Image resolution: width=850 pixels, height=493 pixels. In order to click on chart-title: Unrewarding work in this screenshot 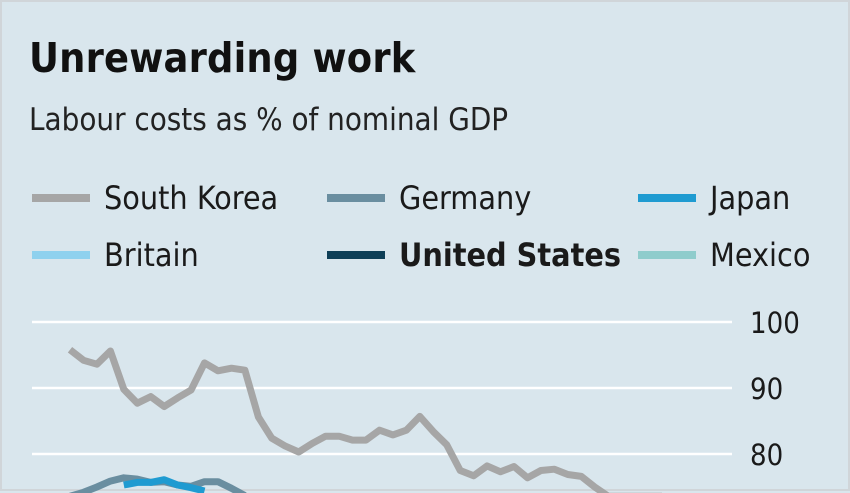, I will do `click(222, 58)`.